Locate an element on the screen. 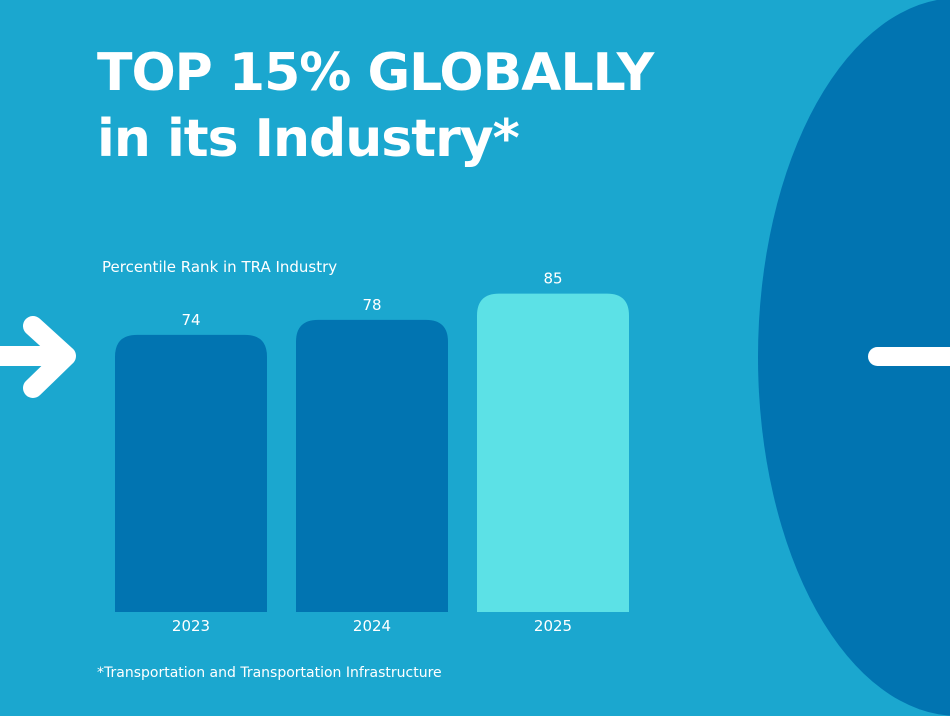 Image resolution: width=950 pixels, height=716 pixels. x-tick-label-2023: 2023 is located at coordinates (191, 626).